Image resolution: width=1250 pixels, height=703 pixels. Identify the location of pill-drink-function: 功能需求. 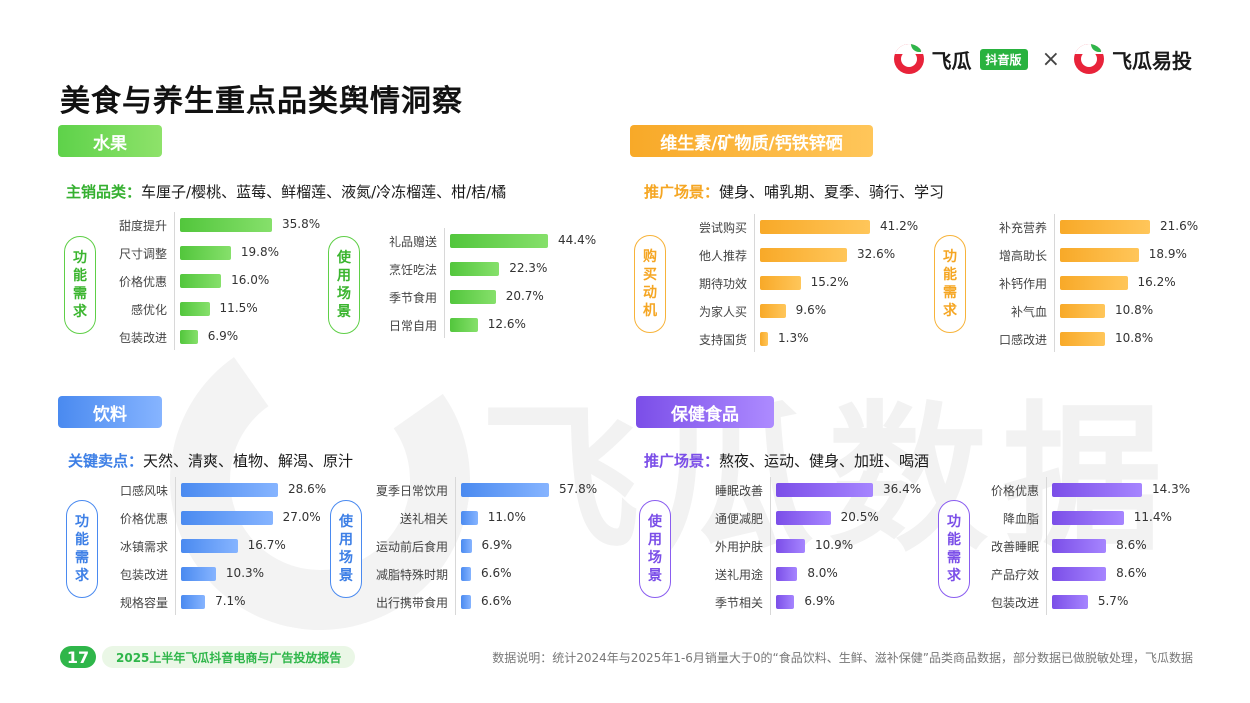
(82, 549).